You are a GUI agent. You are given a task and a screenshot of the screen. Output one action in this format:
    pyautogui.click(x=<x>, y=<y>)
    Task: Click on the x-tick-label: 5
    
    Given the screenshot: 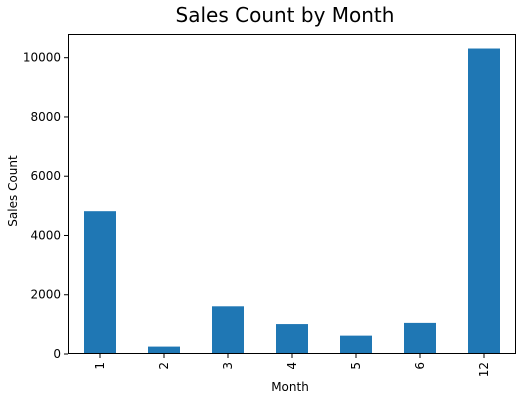 What is the action you would take?
    pyautogui.click(x=356, y=366)
    